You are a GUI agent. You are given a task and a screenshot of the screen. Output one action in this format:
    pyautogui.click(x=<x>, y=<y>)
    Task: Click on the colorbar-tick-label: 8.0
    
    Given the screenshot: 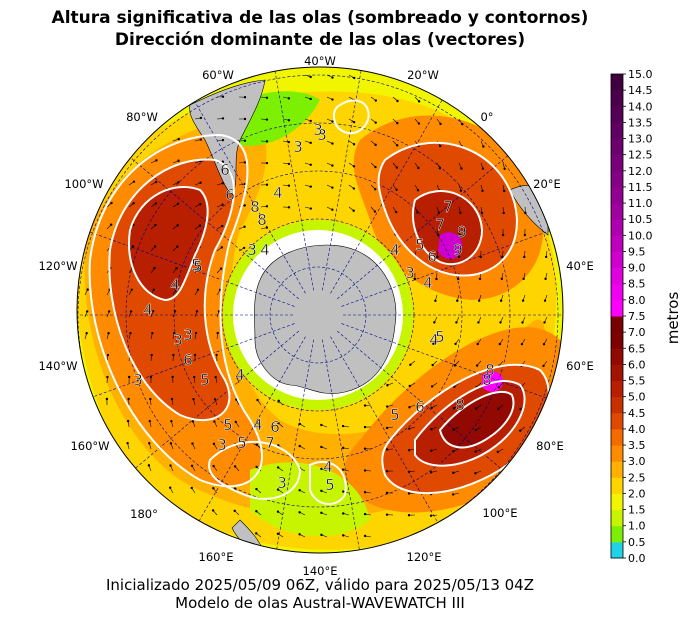 What is the action you would take?
    pyautogui.click(x=637, y=300)
    